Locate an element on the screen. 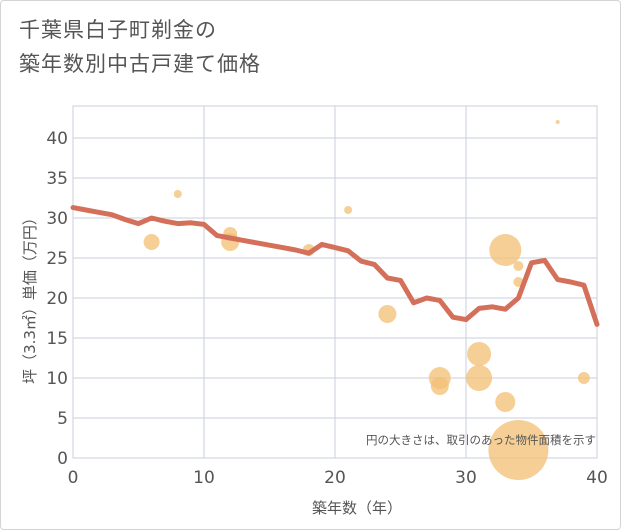  y-tick-label: 40 is located at coordinates (57, 139).